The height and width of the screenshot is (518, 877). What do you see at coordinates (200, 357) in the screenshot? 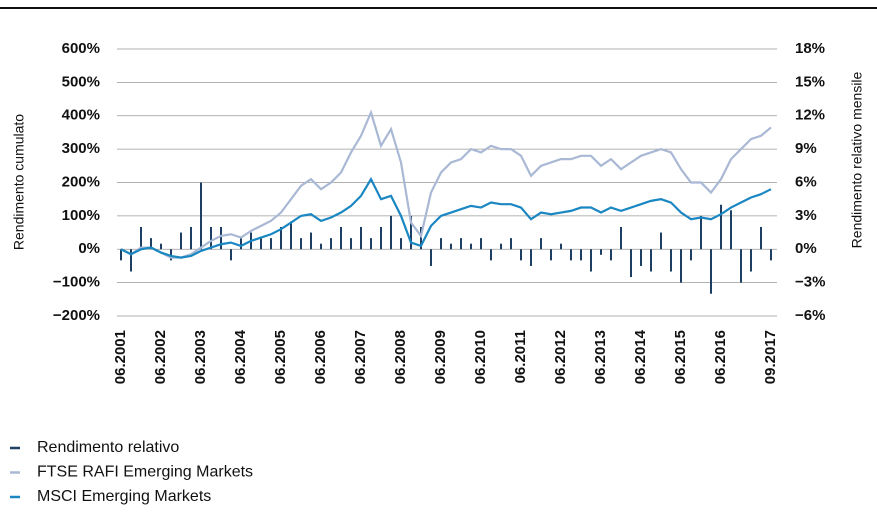
I see `x-tick-label: 06.2003` at bounding box center [200, 357].